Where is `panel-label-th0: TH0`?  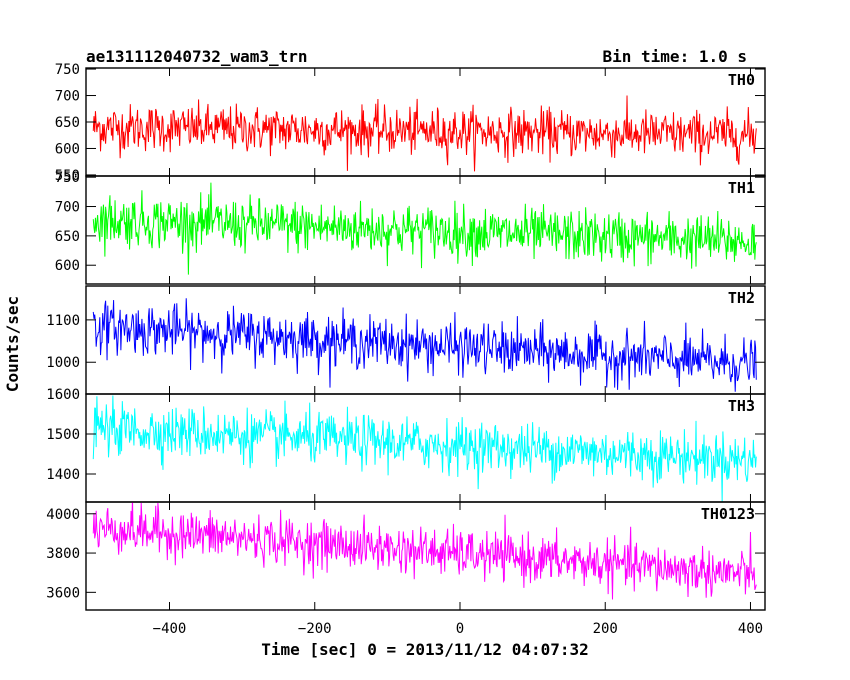
panel-label-th0: TH0 is located at coordinates (741, 80).